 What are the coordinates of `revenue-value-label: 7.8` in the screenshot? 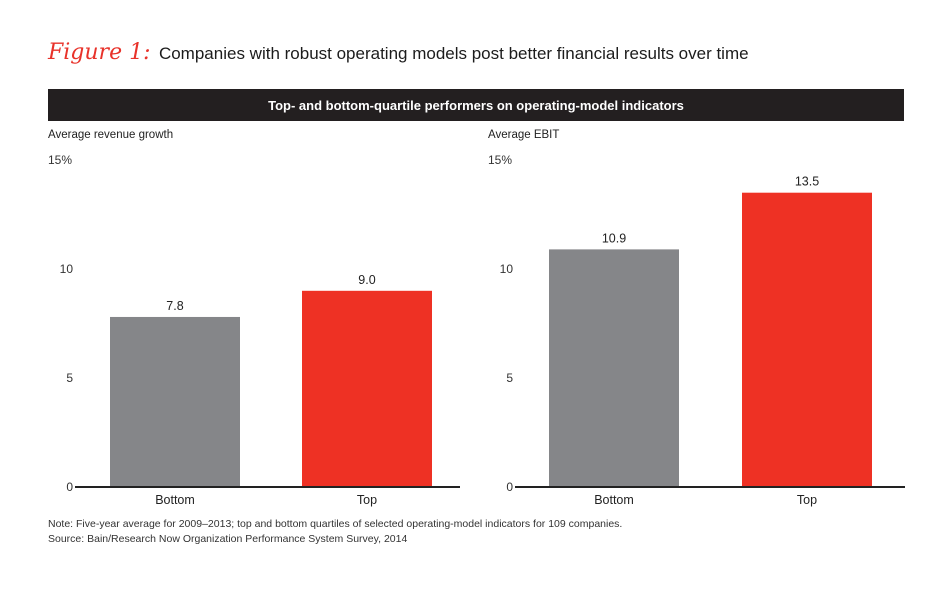 It's located at (174, 306).